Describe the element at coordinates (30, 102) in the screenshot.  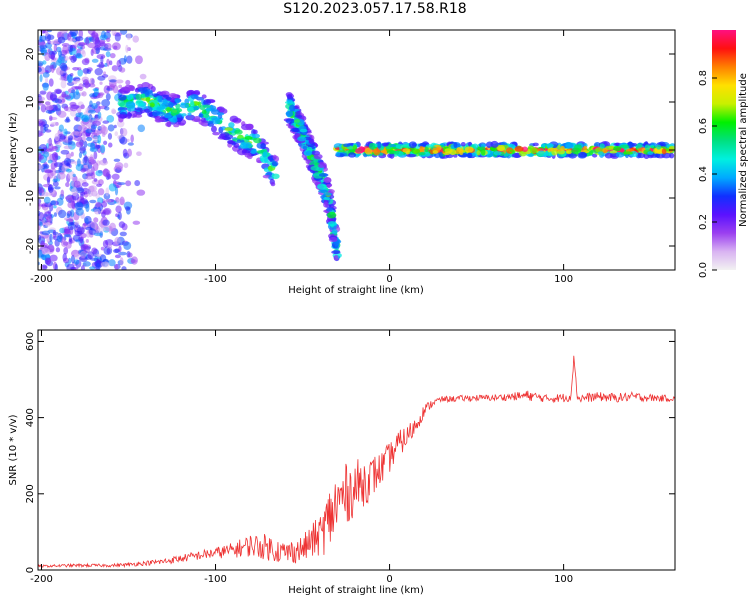
I see `y-tick-label: 10` at that location.